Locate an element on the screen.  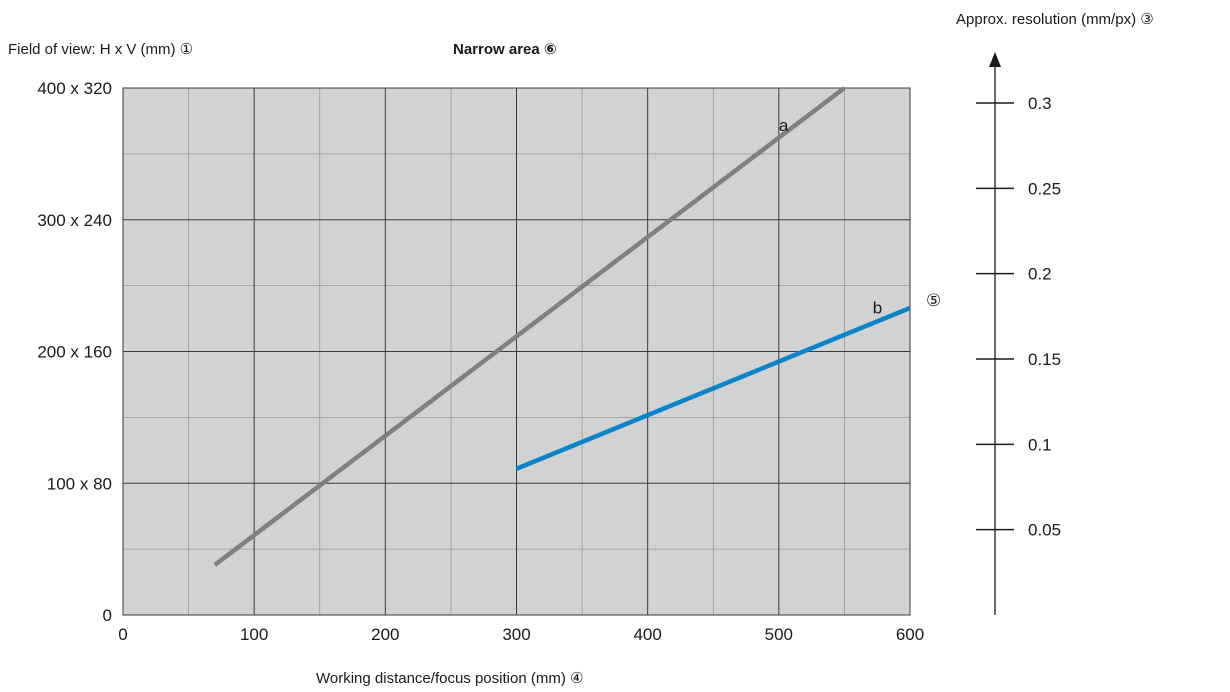
y-tick-label: 300 x 240 is located at coordinates (74, 220).